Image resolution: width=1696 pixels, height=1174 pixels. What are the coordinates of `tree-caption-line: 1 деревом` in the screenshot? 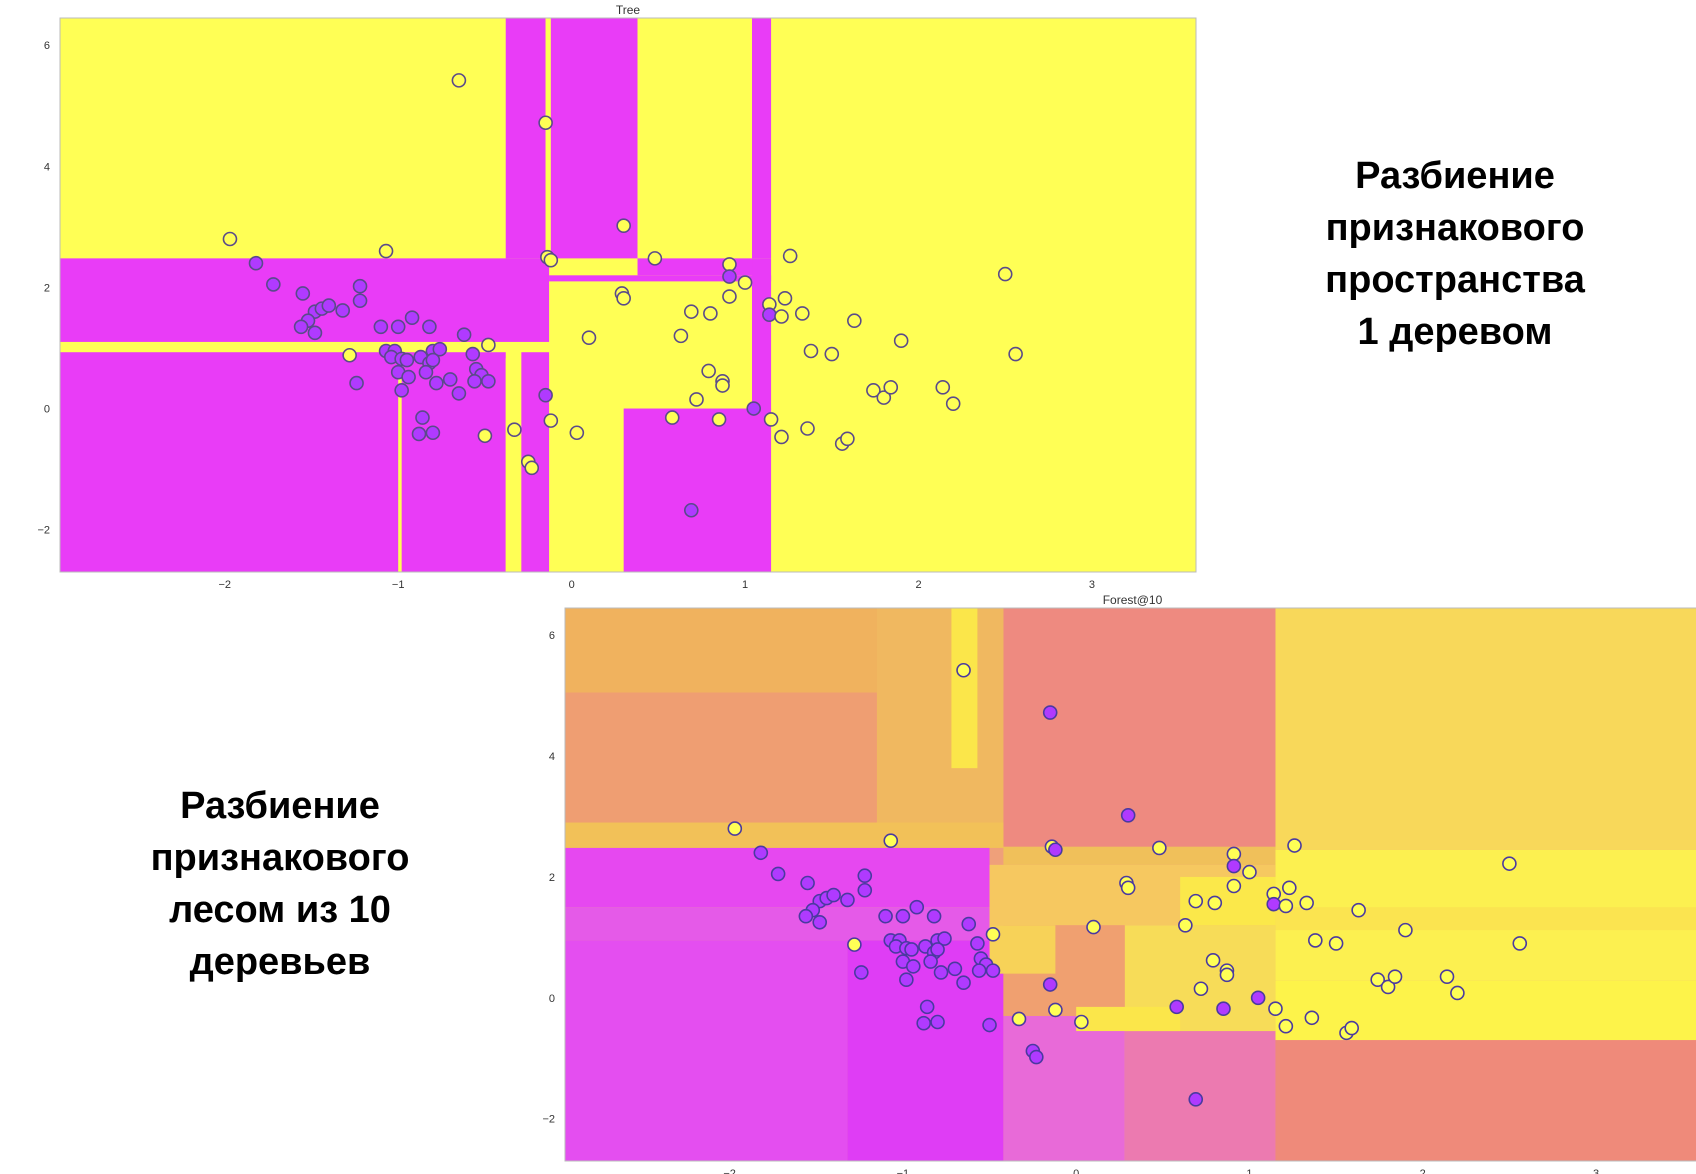 It's located at (1455, 332).